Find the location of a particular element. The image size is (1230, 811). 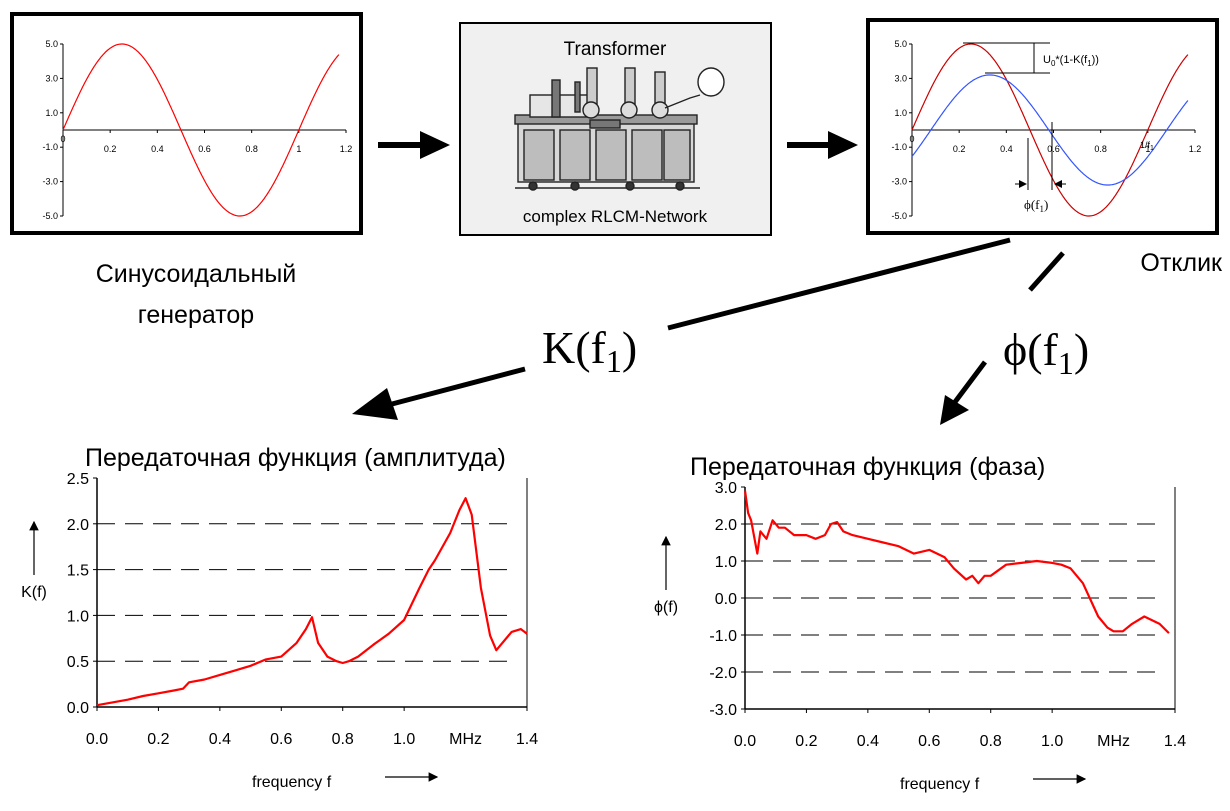

response-frame is located at coordinates (1042, 126).